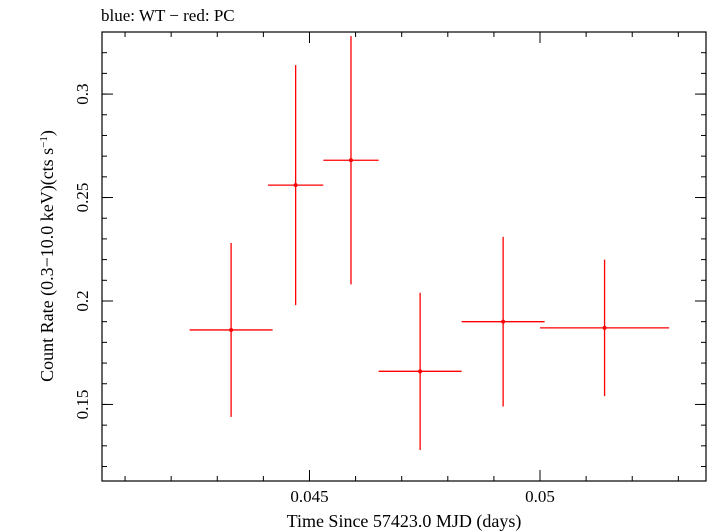 This screenshot has width=709, height=532. Describe the element at coordinates (82, 198) in the screenshot. I see `y-tick-label: 0.25` at that location.